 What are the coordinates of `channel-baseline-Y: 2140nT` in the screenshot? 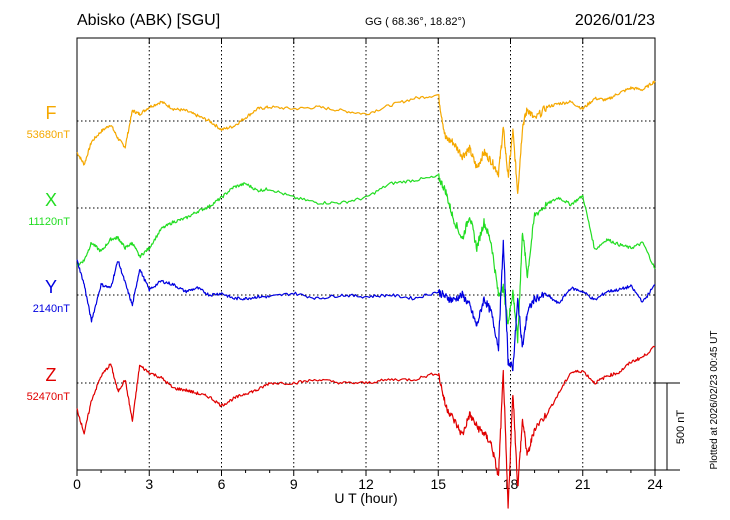 It's located at (52, 309).